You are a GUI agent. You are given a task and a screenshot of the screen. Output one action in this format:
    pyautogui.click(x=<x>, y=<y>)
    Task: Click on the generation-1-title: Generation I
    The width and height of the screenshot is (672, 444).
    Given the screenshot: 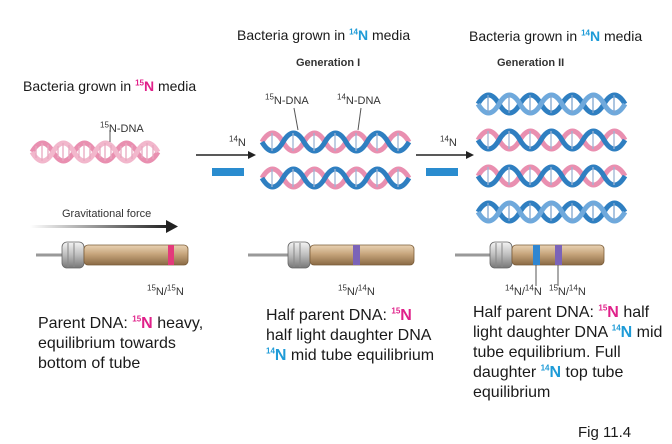 What is the action you would take?
    pyautogui.click(x=328, y=63)
    